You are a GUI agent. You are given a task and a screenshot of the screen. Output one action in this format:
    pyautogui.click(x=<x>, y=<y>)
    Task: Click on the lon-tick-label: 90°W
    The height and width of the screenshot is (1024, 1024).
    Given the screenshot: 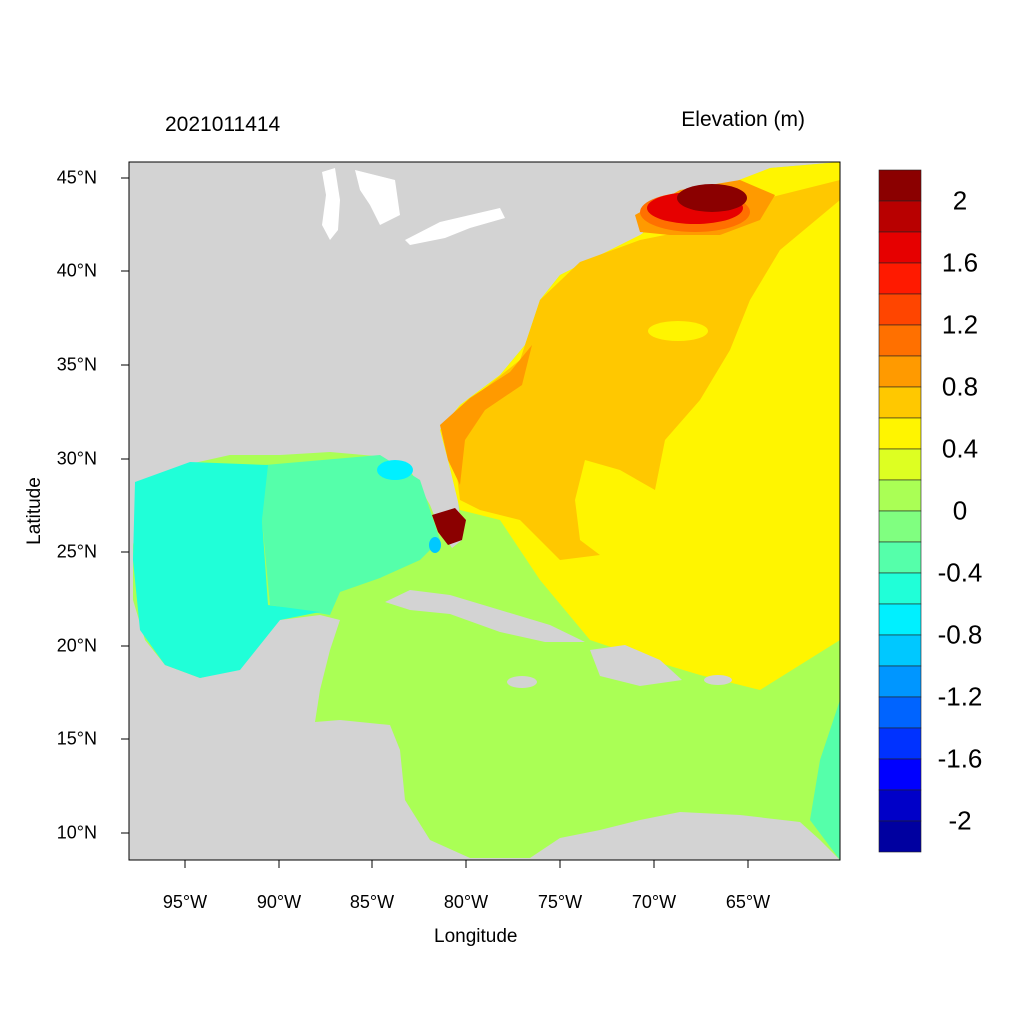 What is the action you would take?
    pyautogui.click(x=279, y=902)
    